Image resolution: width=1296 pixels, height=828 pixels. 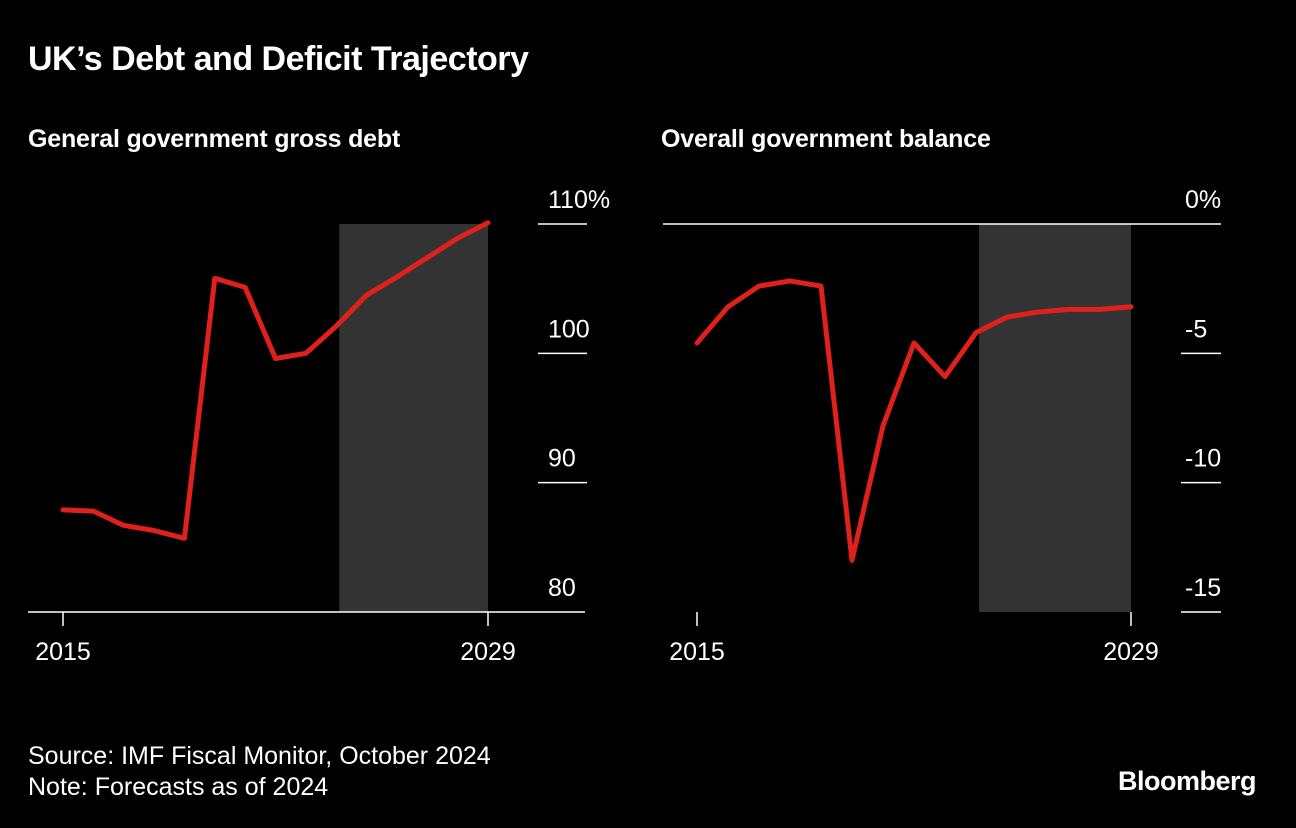 What do you see at coordinates (1196, 329) in the screenshot?
I see `balance-ytick-label-2: -5` at bounding box center [1196, 329].